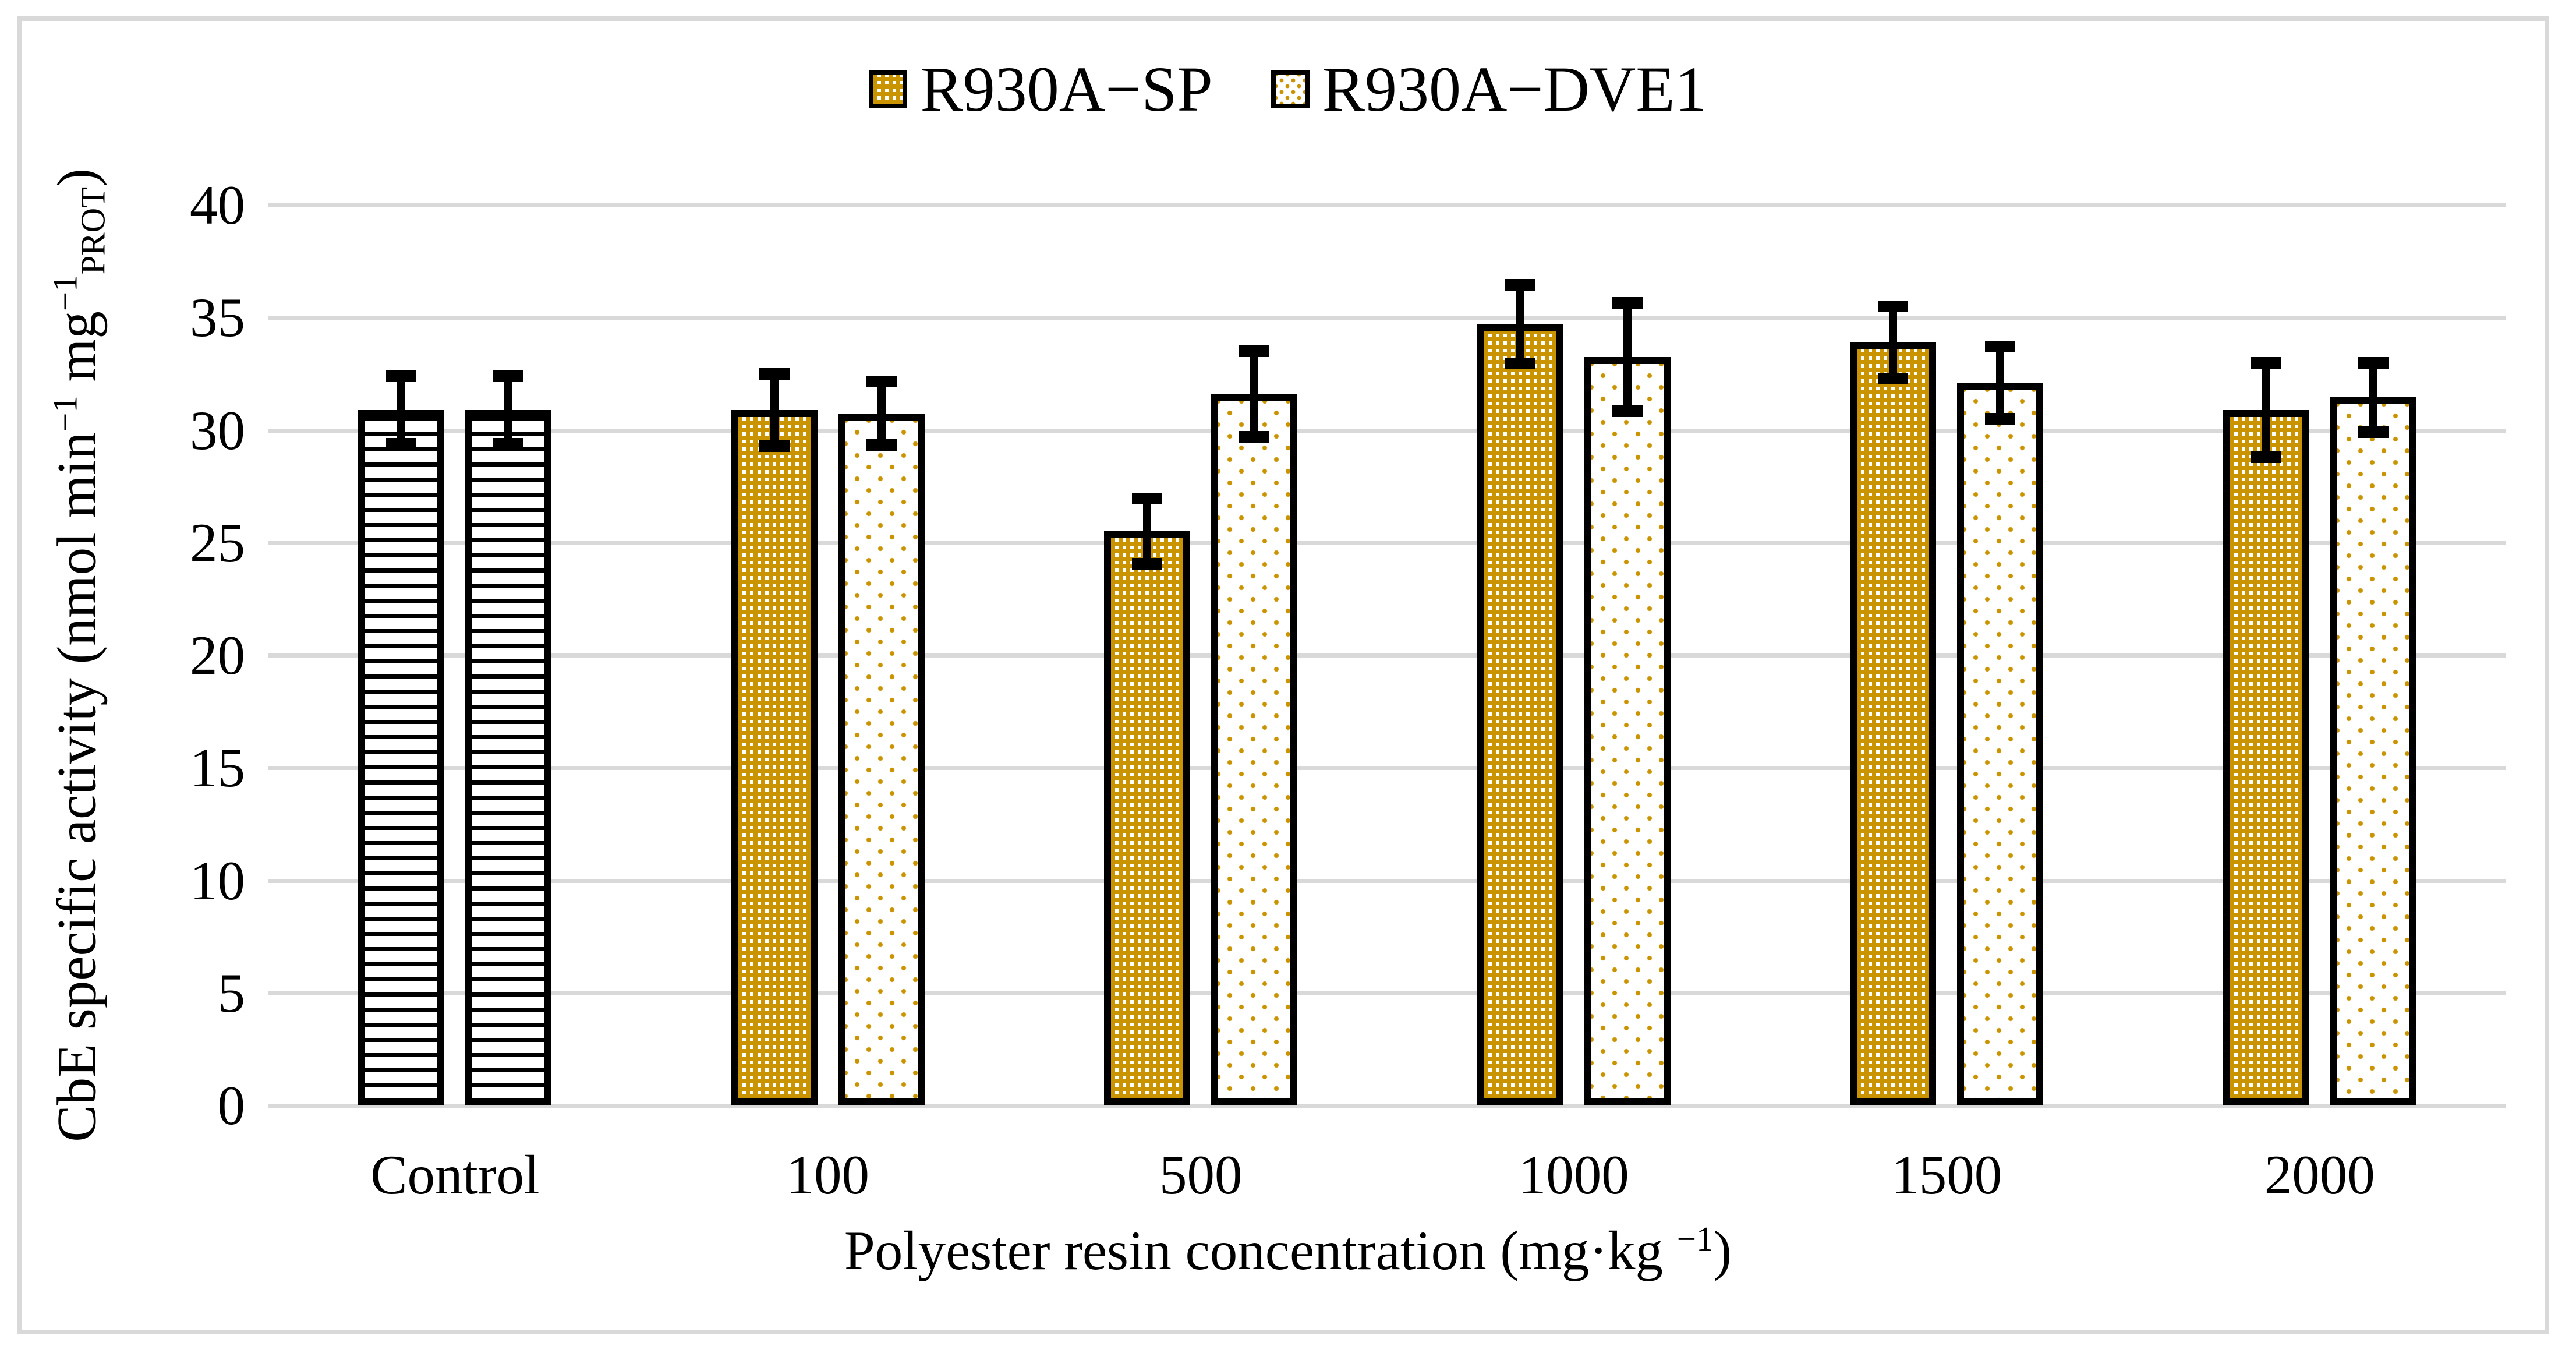 Image resolution: width=2576 pixels, height=1360 pixels. Describe the element at coordinates (1066, 89) in the screenshot. I see `legend-label-sp: R930A−SP` at that location.